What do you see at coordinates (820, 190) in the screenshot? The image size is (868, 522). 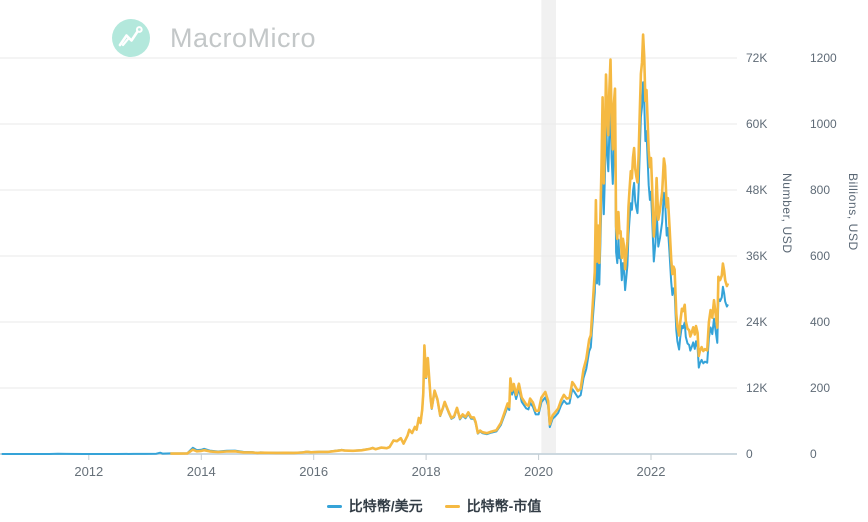 I see `y-tick-label-billions: 800` at bounding box center [820, 190].